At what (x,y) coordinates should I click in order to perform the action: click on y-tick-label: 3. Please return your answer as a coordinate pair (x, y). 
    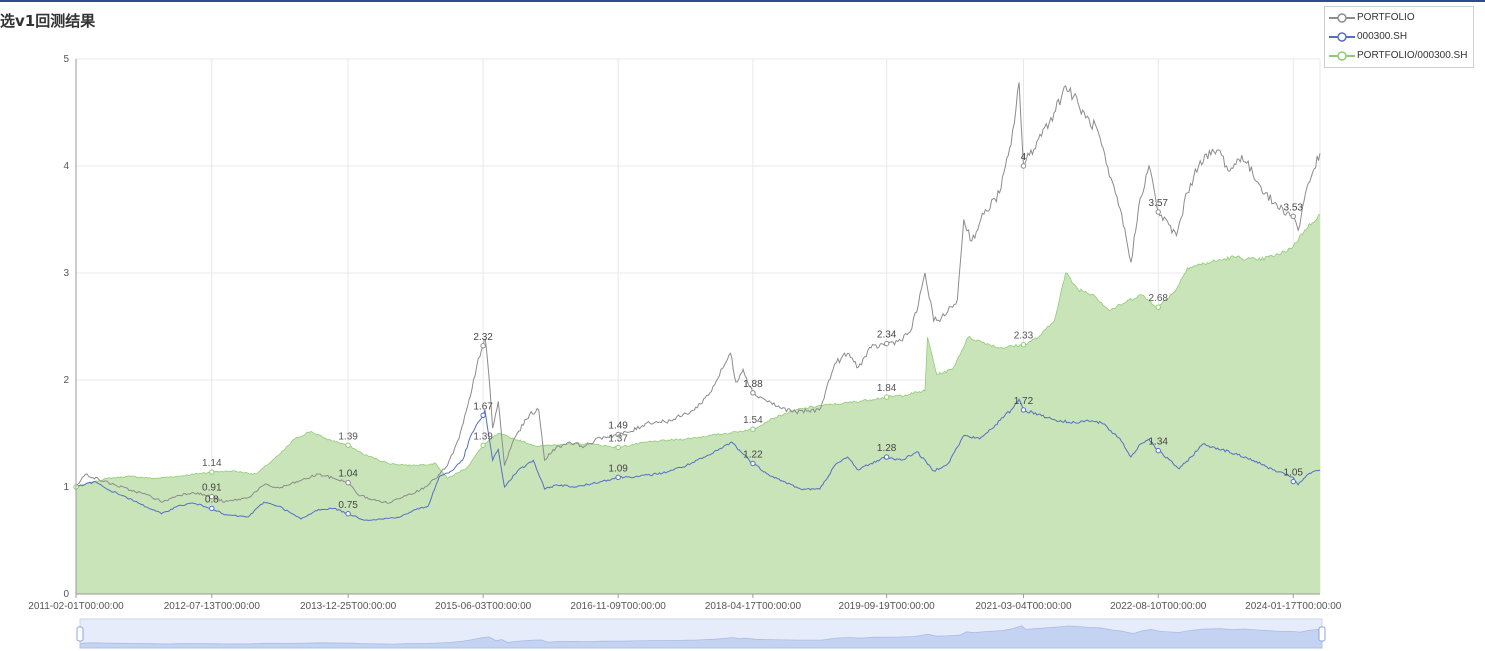
    Looking at the image, I should click on (66, 273).